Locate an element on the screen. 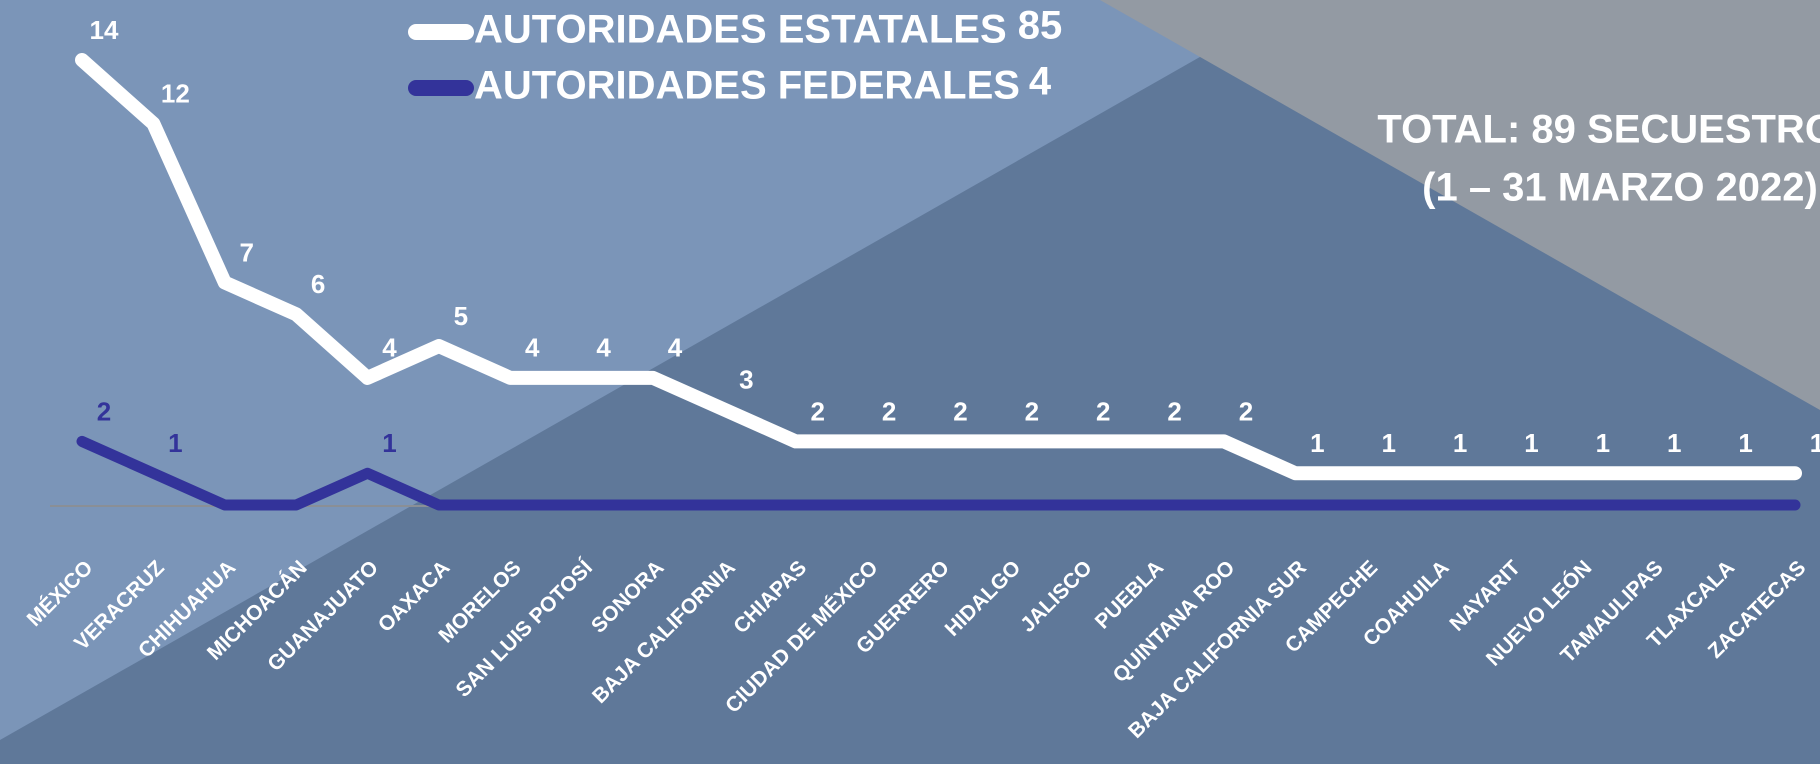 This screenshot has width=1820, height=764. data-label: 14 is located at coordinates (104, 30).